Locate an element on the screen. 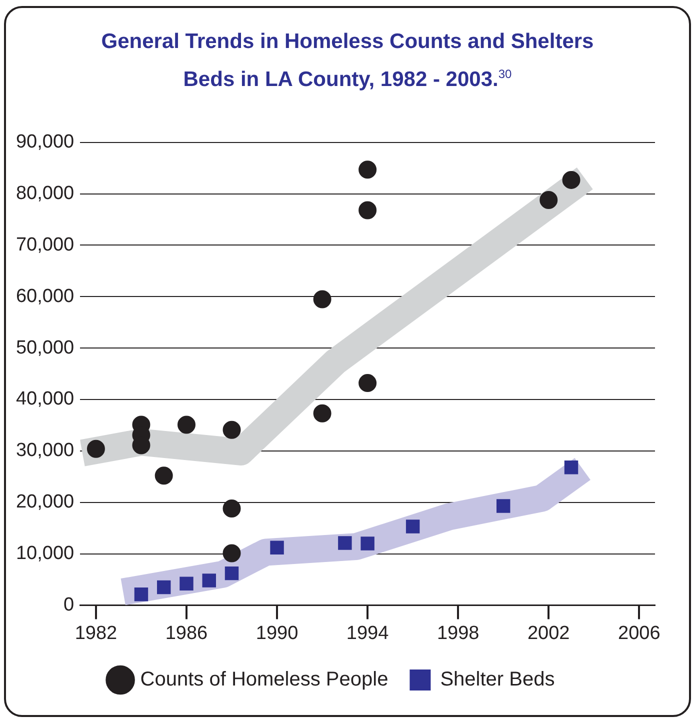 The height and width of the screenshot is (719, 695). y-tick-label: 80,000 is located at coordinates (45, 193).